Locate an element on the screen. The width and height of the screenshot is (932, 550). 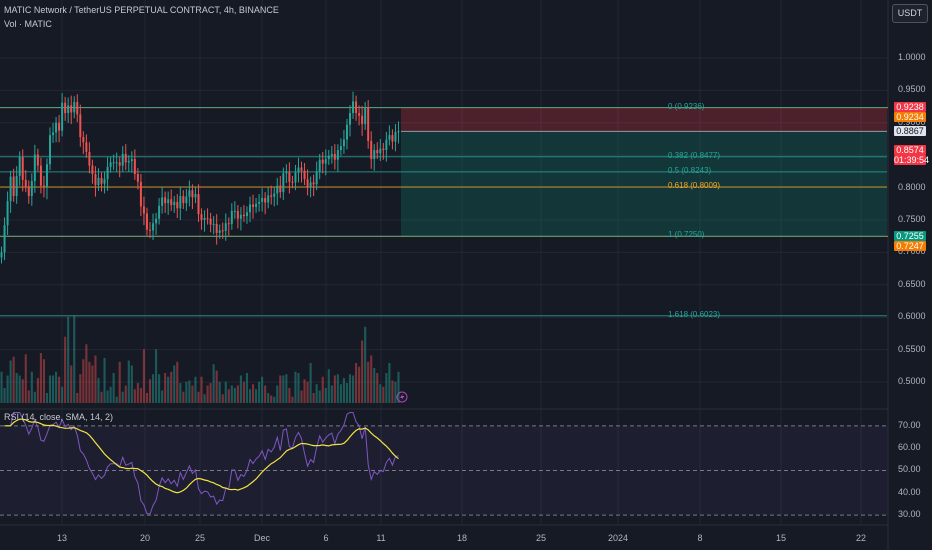
price-tag: 0.8574 is located at coordinates (910, 150).